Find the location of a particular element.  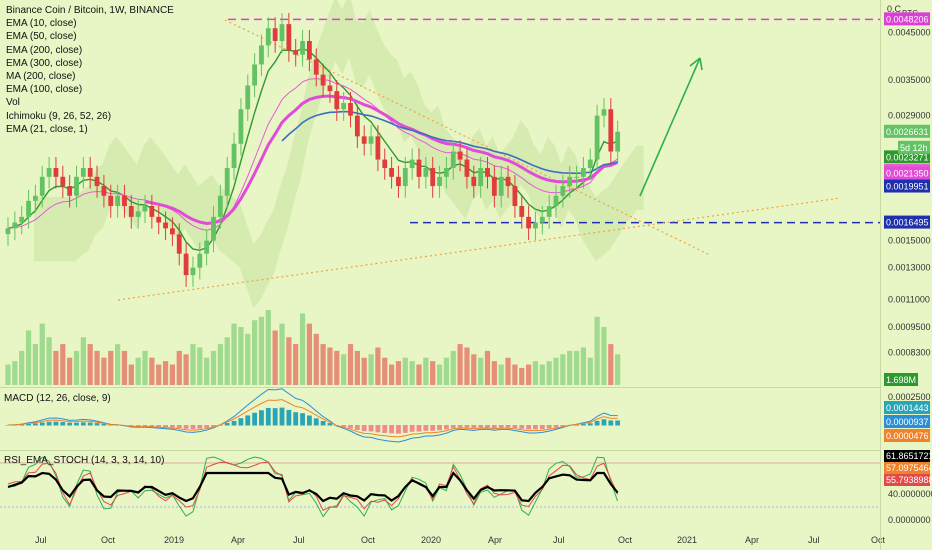

study-ema300: EMA (300, close) is located at coordinates (44, 63).